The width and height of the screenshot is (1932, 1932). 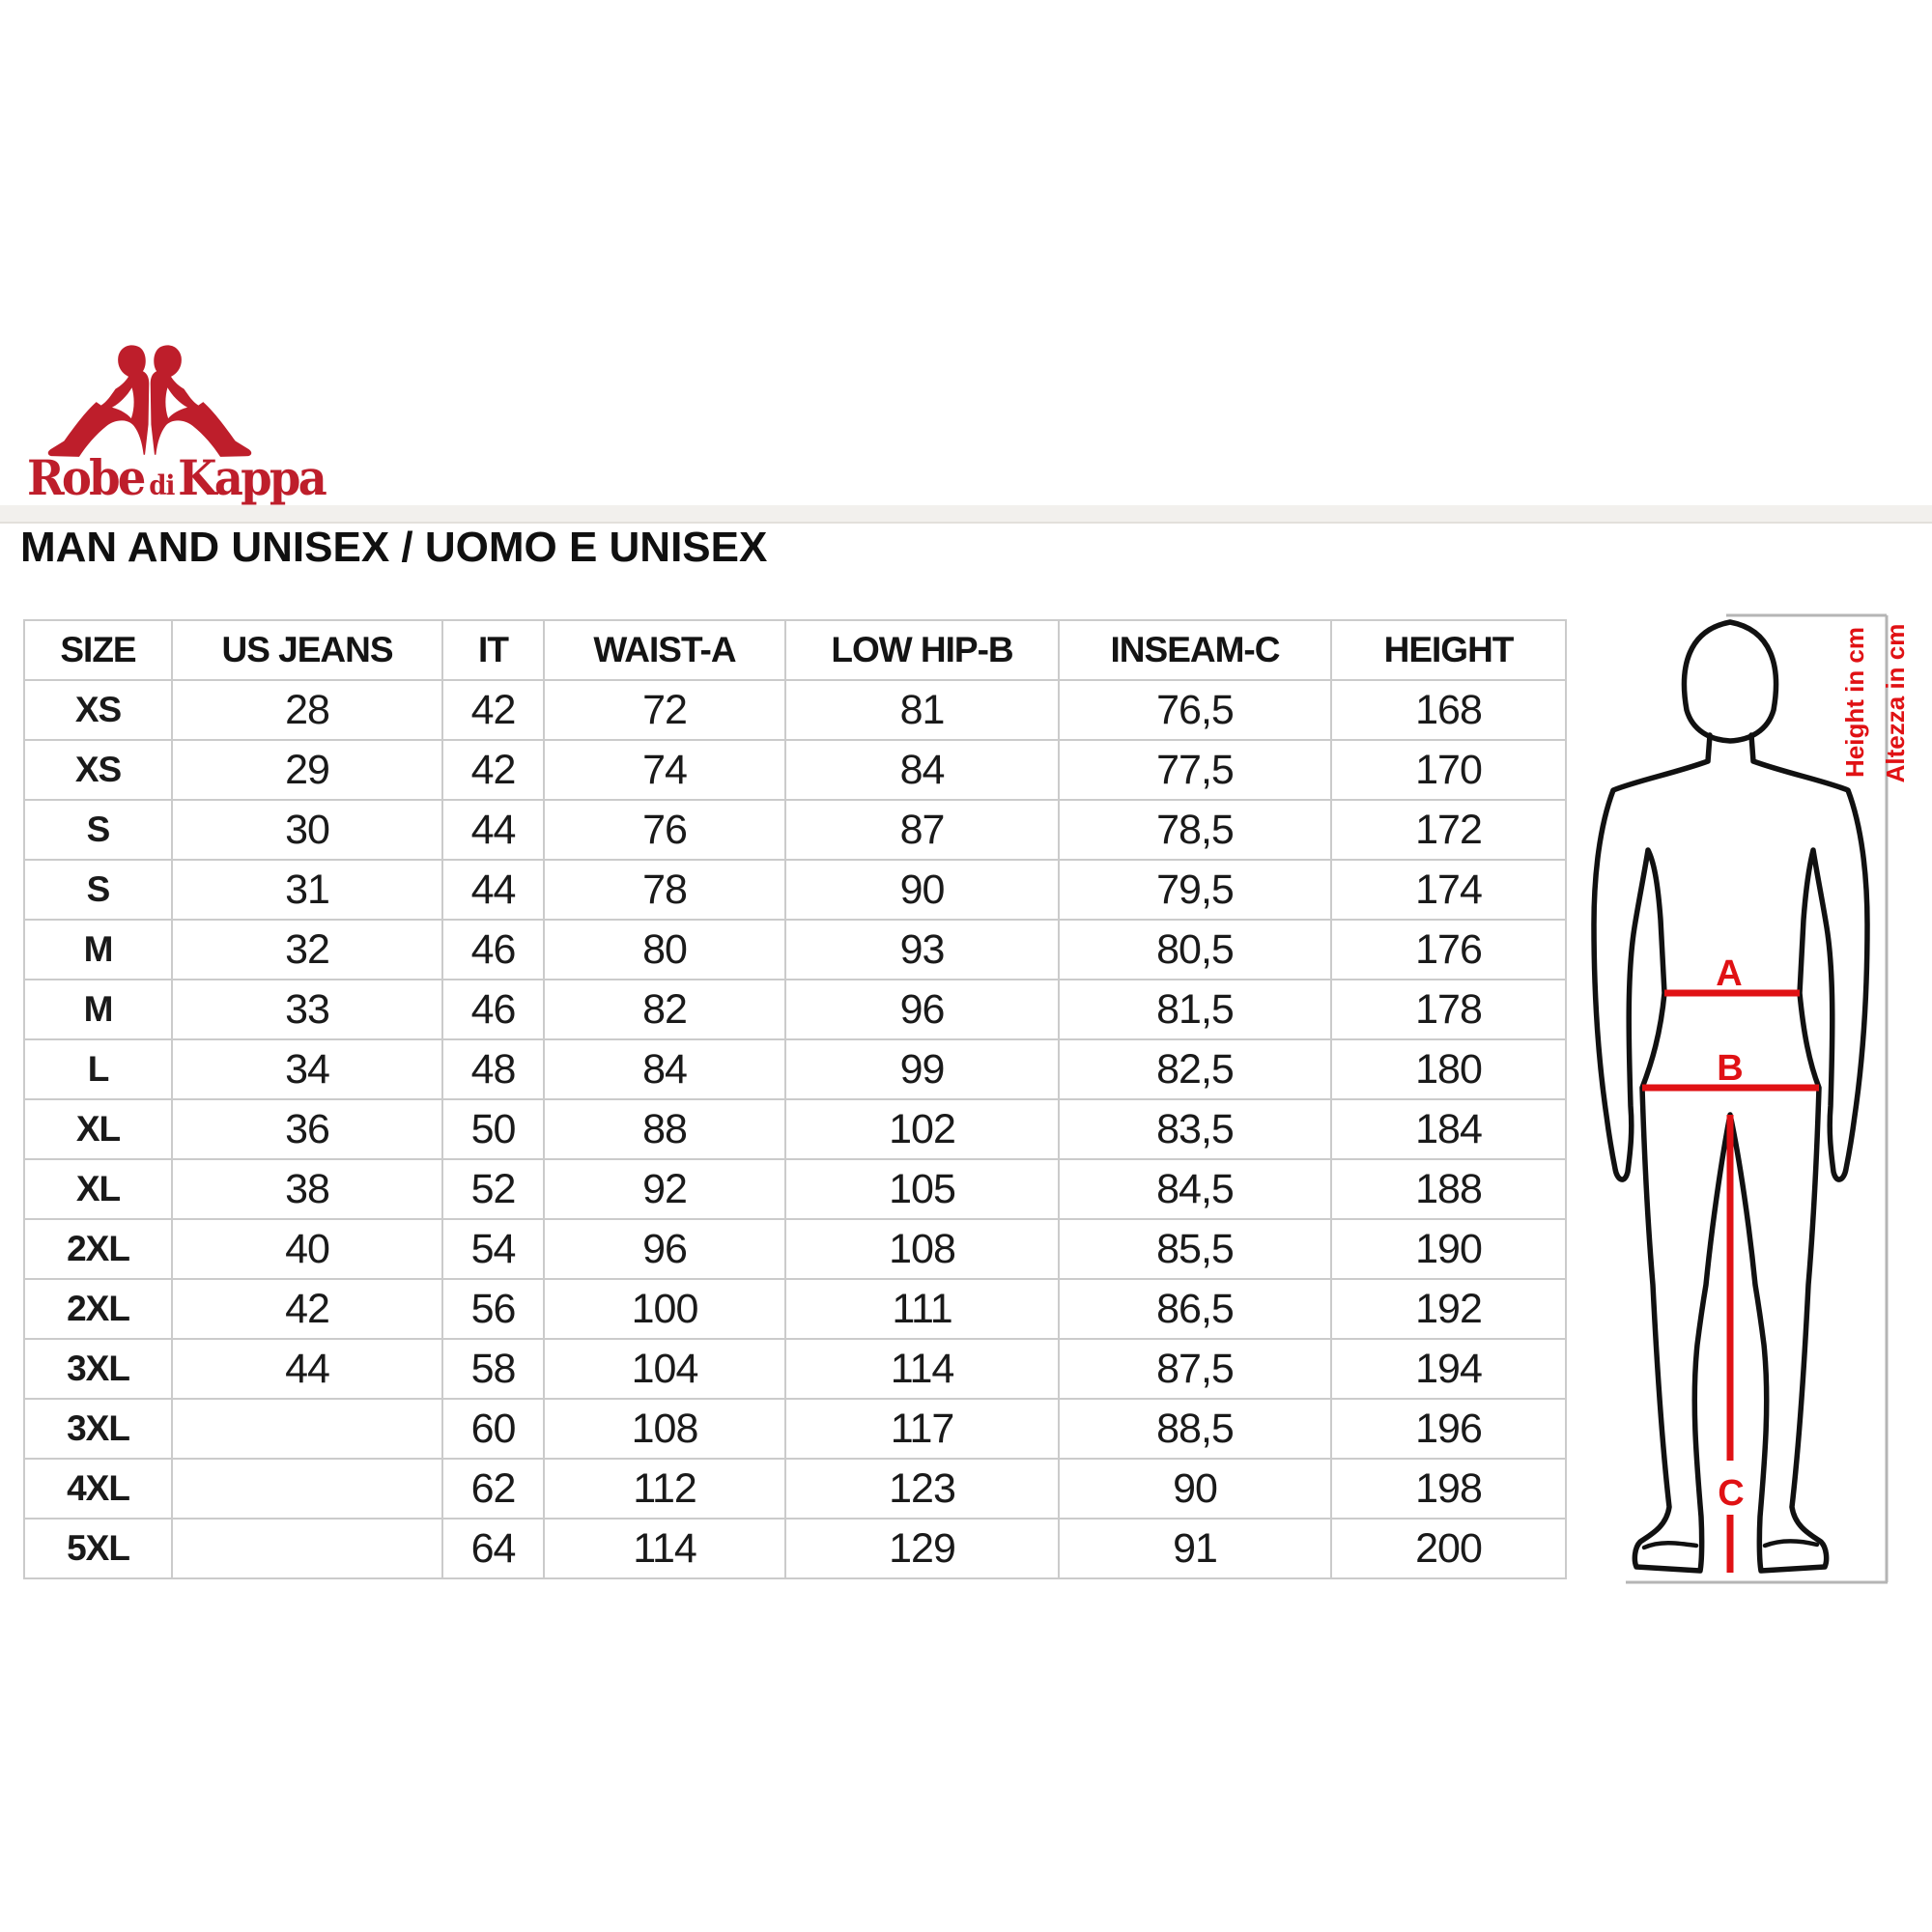 What do you see at coordinates (307, 949) in the screenshot?
I see `value-cell: 32` at bounding box center [307, 949].